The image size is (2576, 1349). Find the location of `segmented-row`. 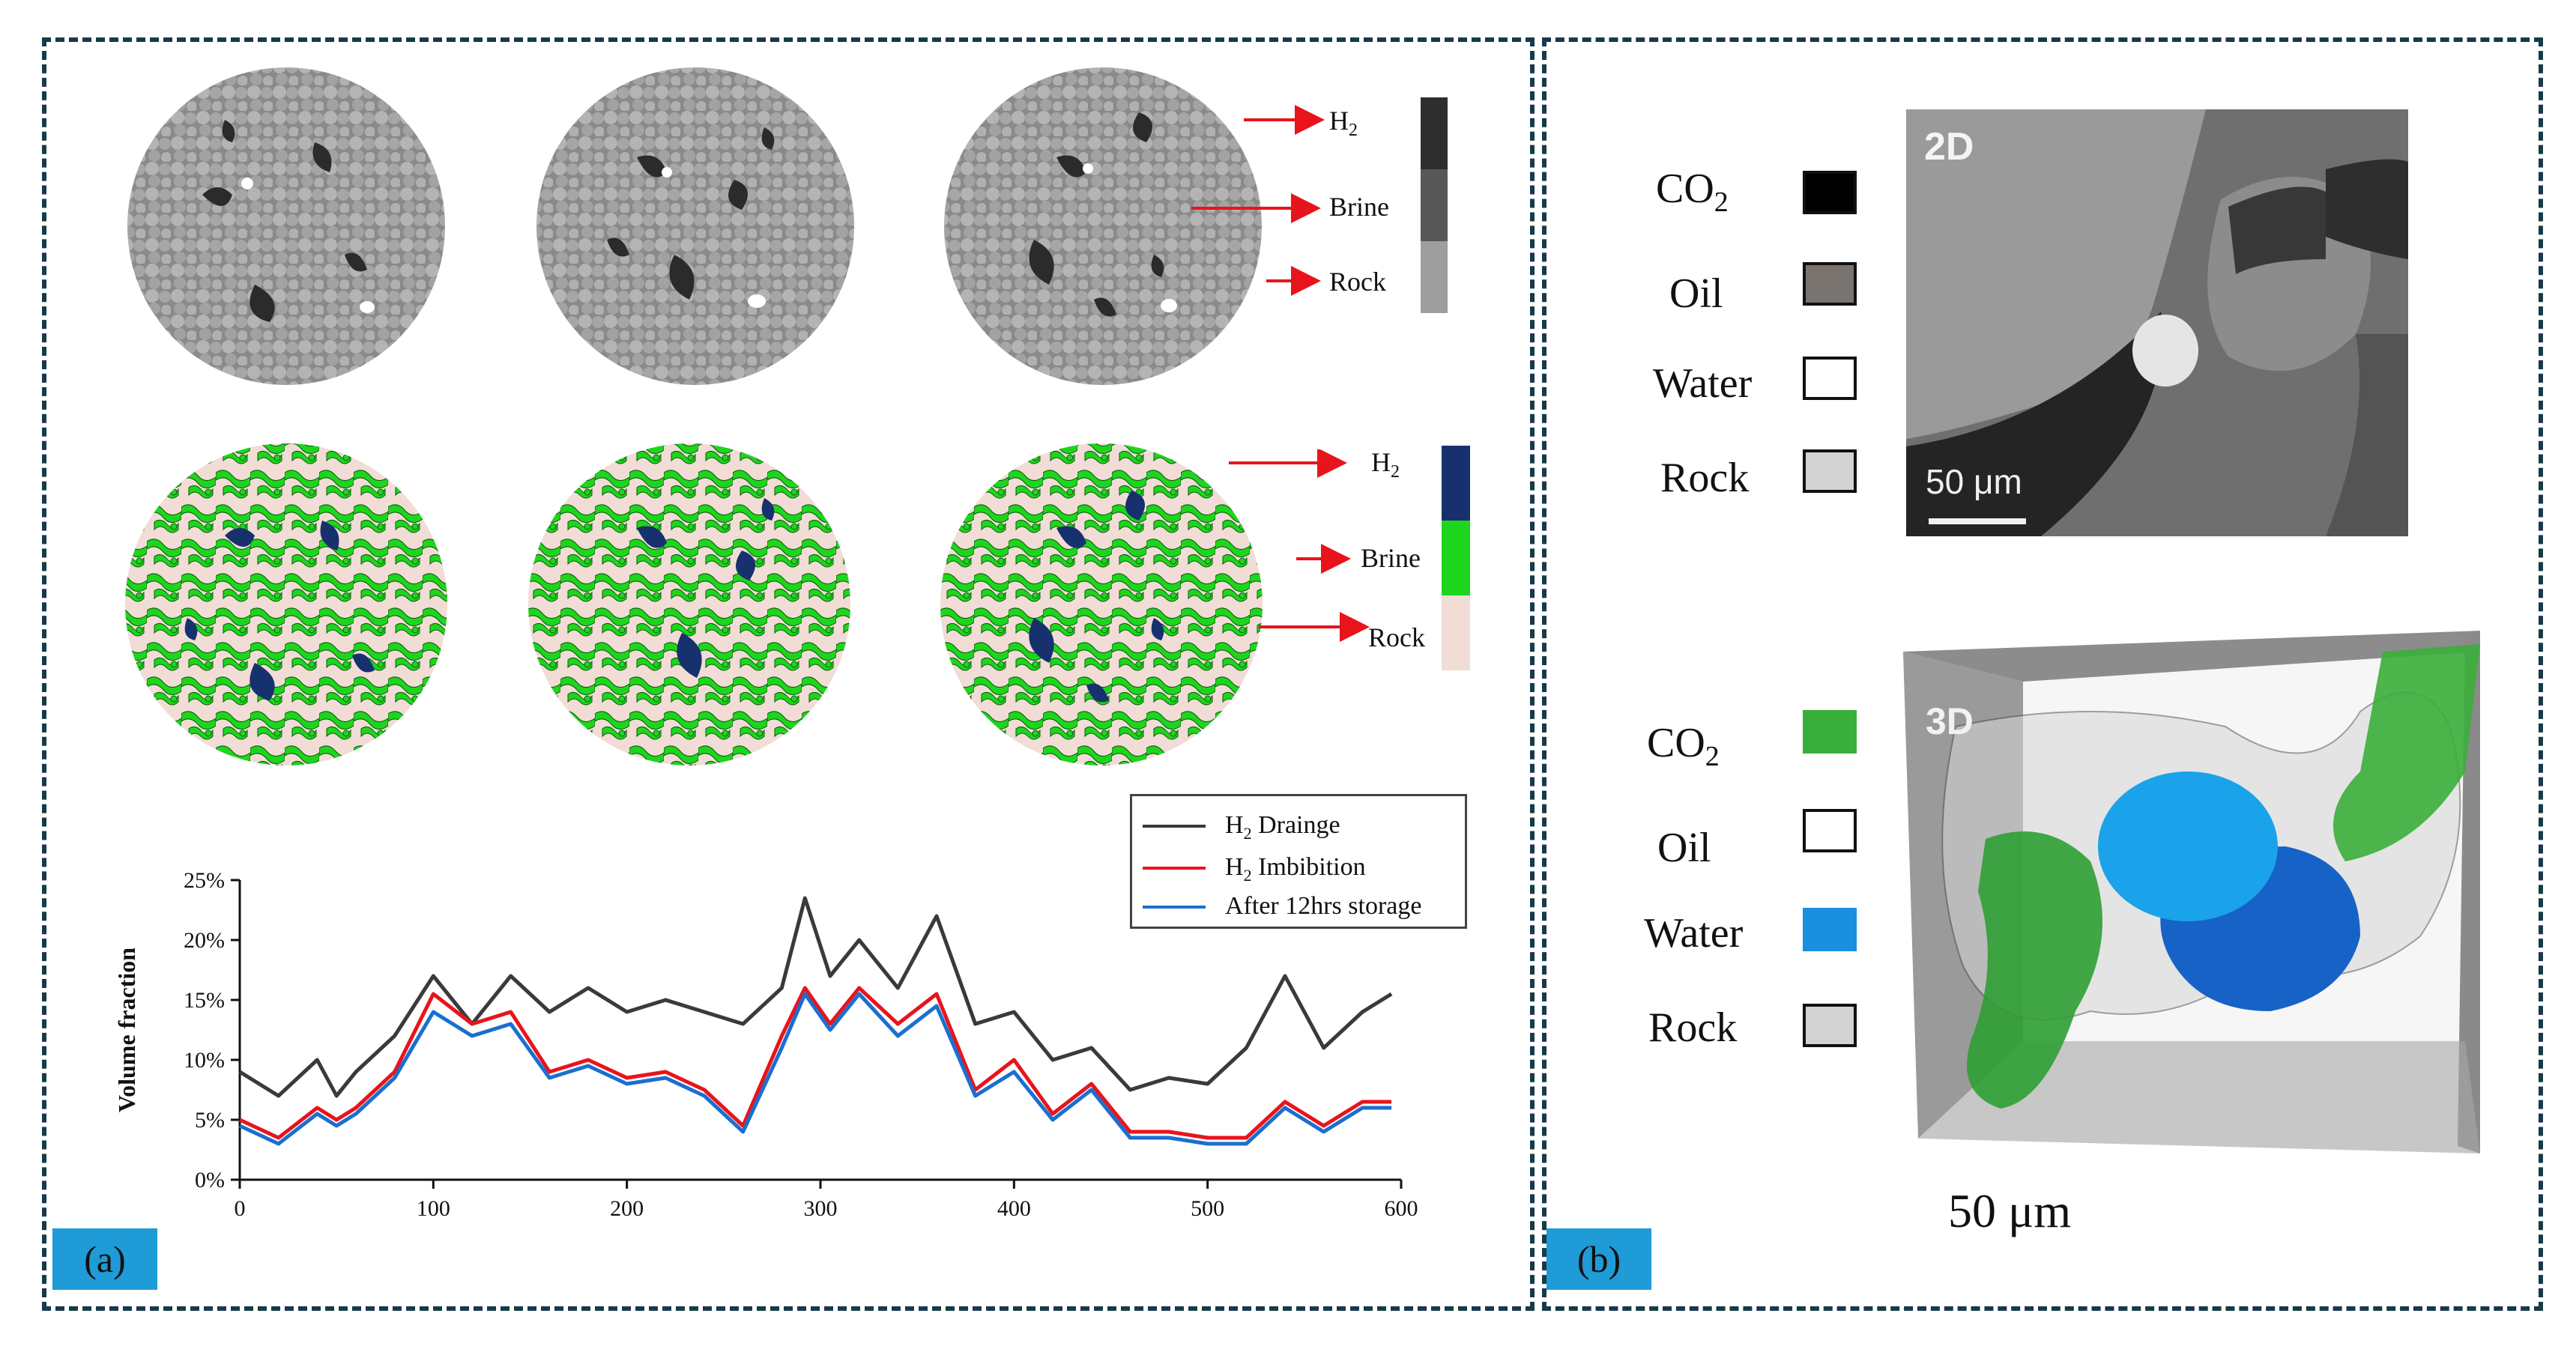

segmented-row is located at coordinates (694, 604).